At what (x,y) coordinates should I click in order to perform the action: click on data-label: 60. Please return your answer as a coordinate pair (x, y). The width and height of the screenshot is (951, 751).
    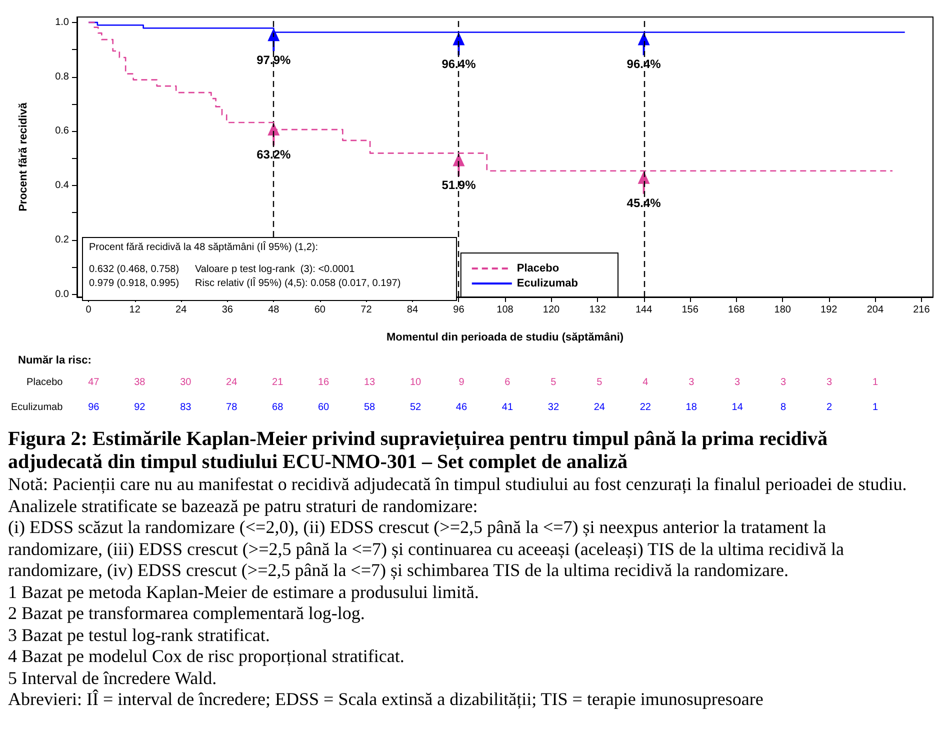
    Looking at the image, I should click on (324, 407).